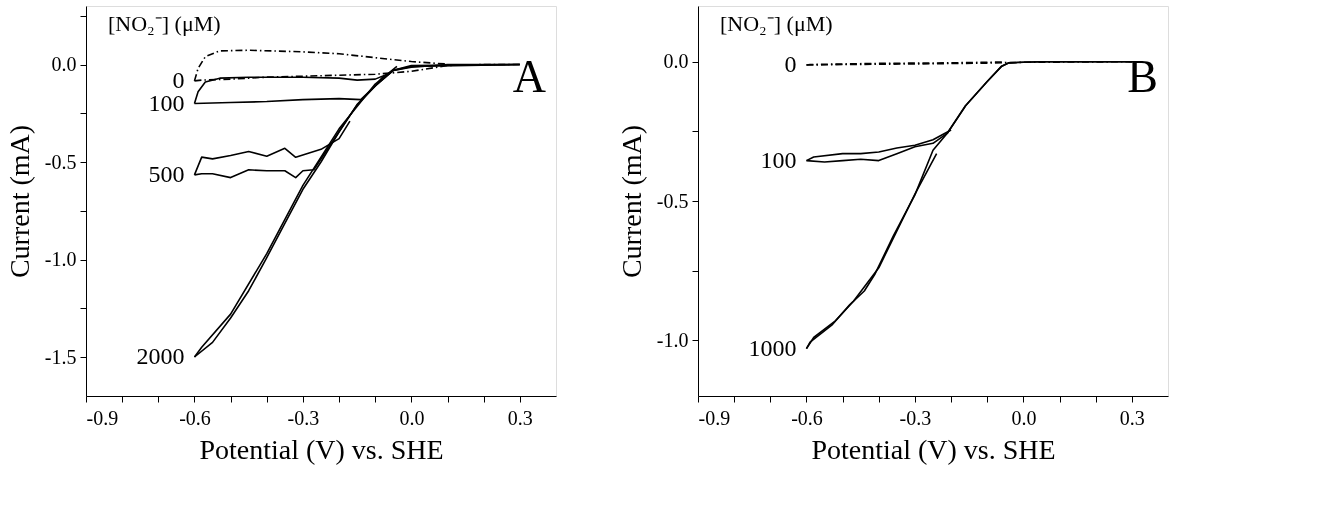 The image size is (1325, 519). What do you see at coordinates (160, 356) in the screenshot?
I see `series-label: 2000` at bounding box center [160, 356].